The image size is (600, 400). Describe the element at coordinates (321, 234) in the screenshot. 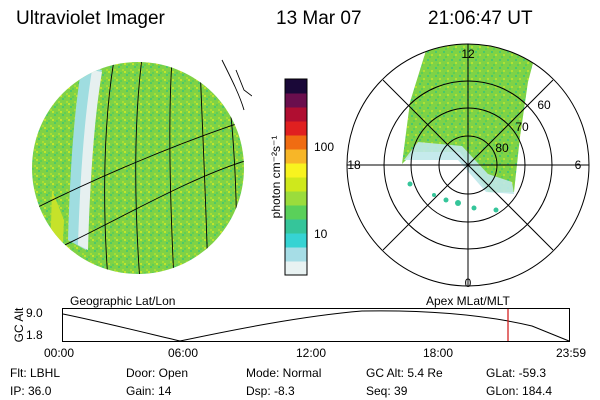

I see `colorbar-tick-10: 10` at that location.